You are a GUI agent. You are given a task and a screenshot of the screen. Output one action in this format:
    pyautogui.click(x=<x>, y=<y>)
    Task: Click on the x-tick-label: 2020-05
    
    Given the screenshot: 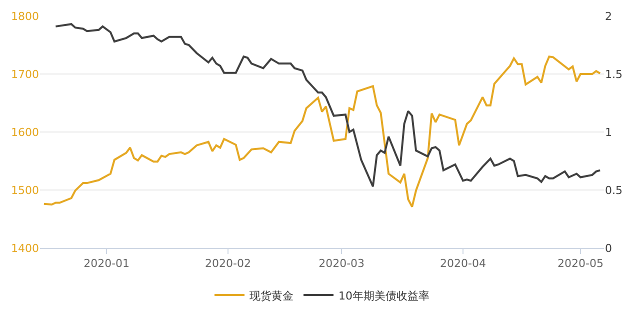 What is the action you would take?
    pyautogui.click(x=581, y=263)
    